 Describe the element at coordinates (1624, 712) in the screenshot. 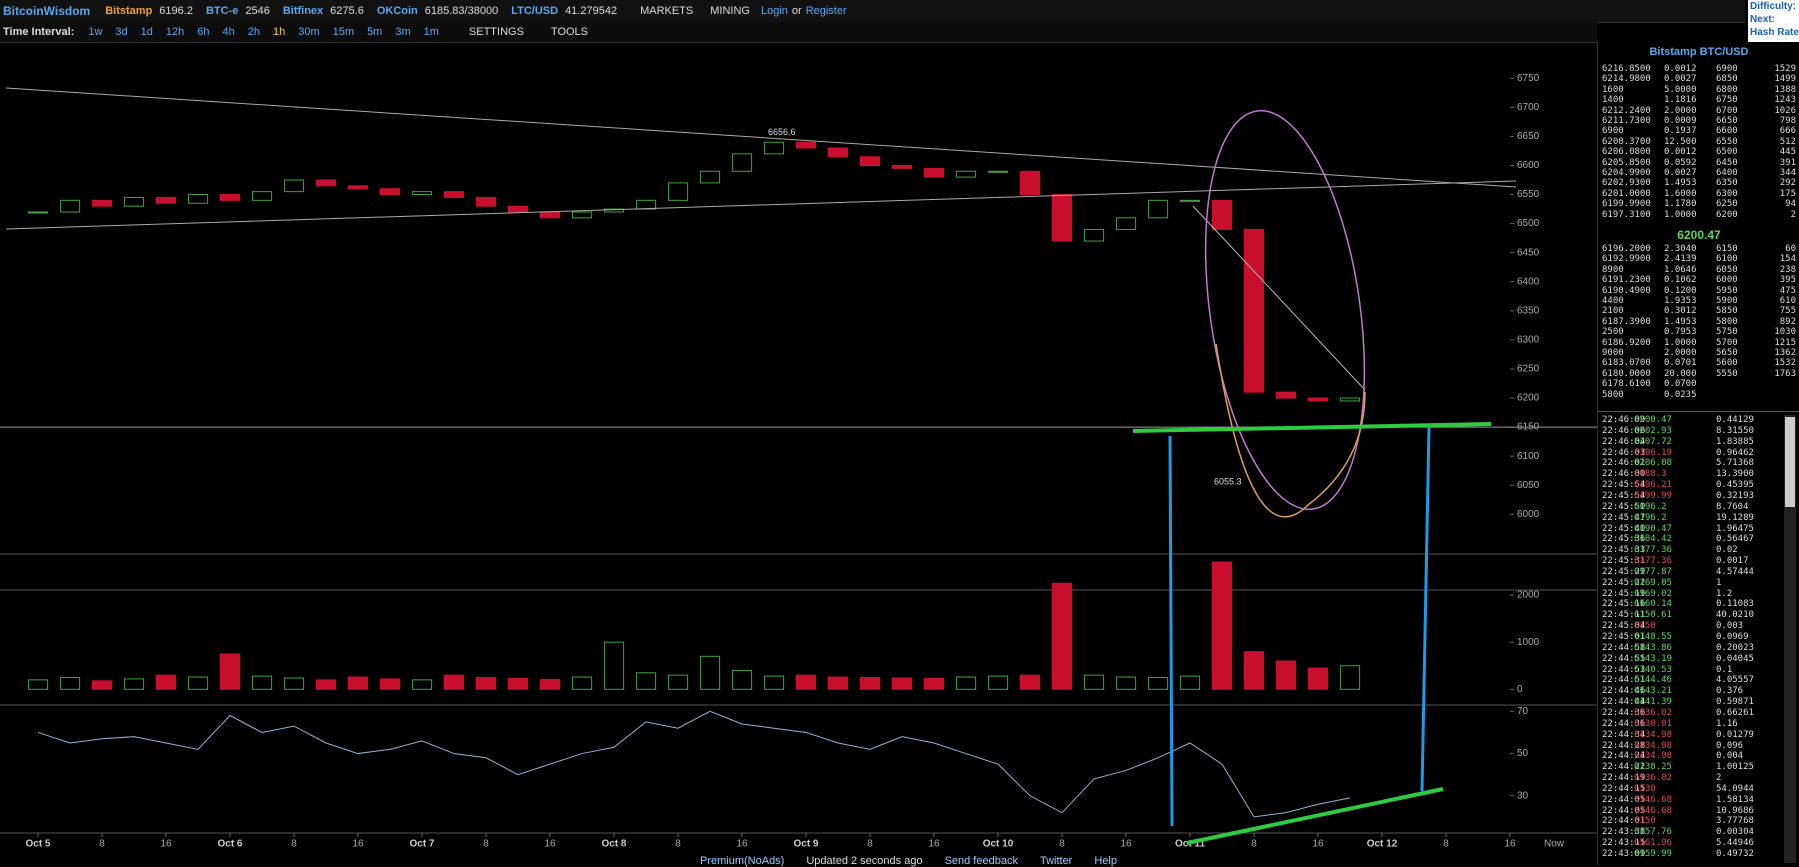

I see `trade-cell: 22:44:36` at that location.